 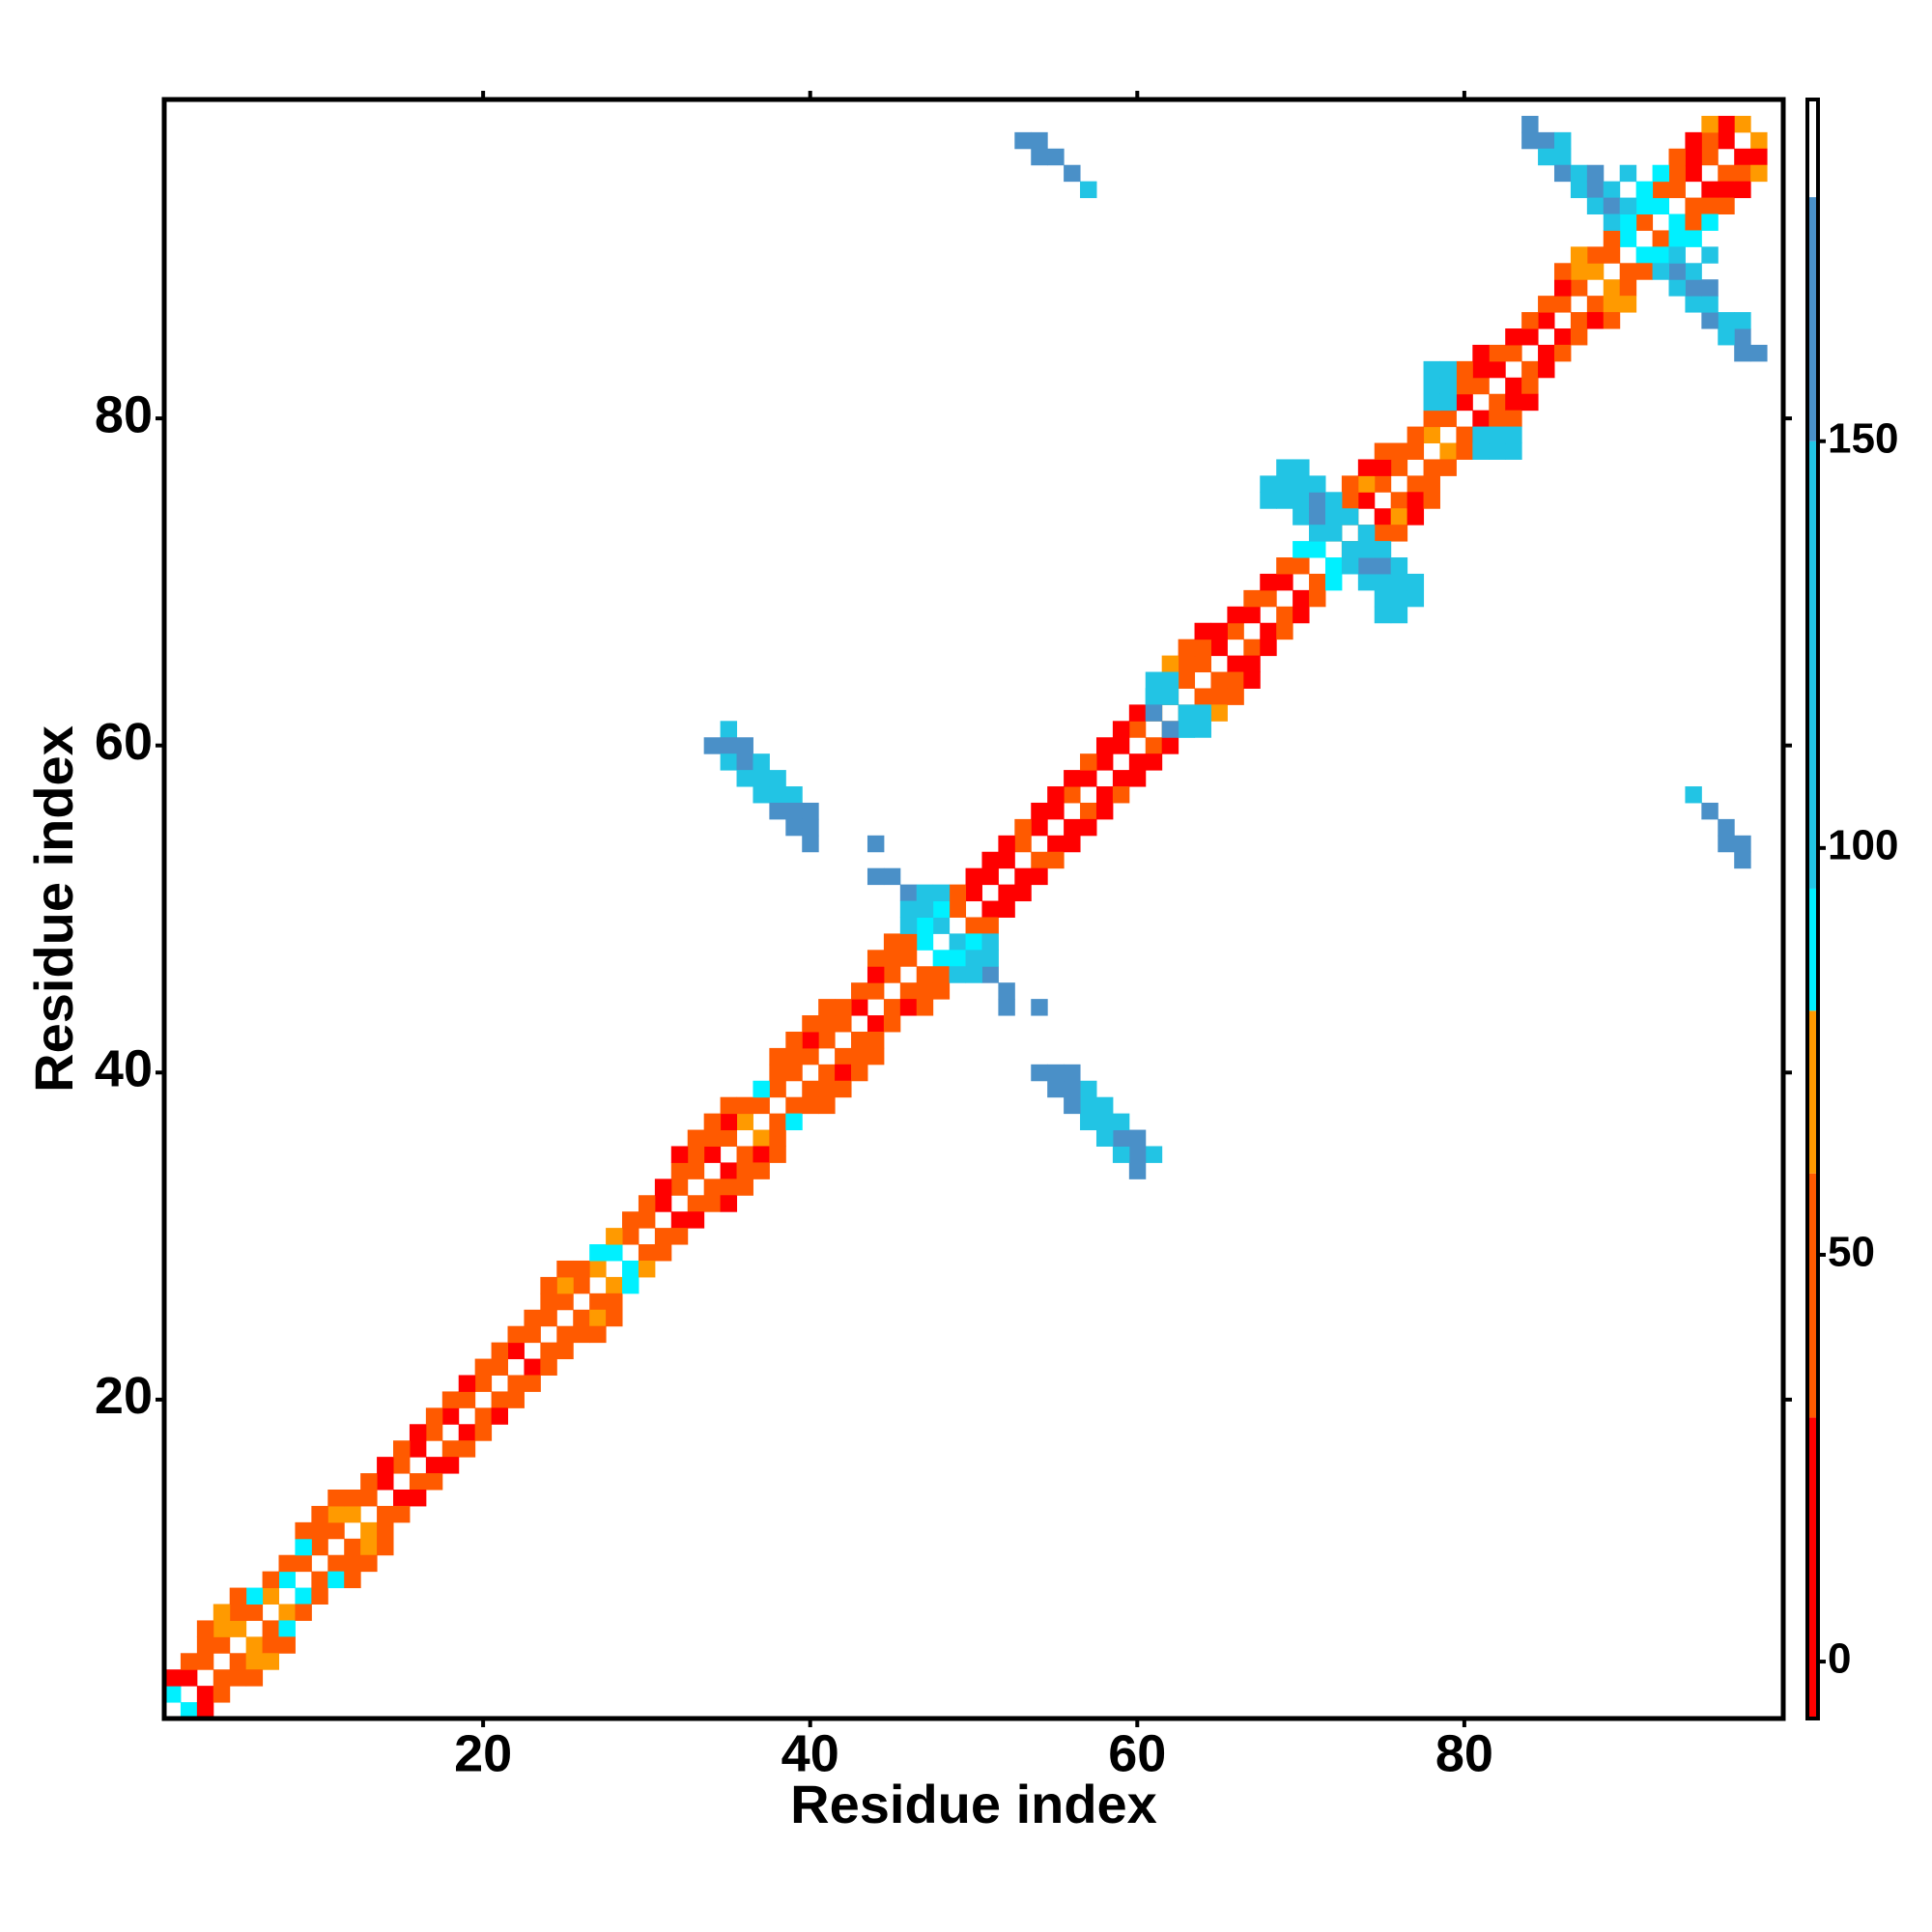 What do you see at coordinates (1137, 1753) in the screenshot?
I see `x-tick-label: 60` at bounding box center [1137, 1753].